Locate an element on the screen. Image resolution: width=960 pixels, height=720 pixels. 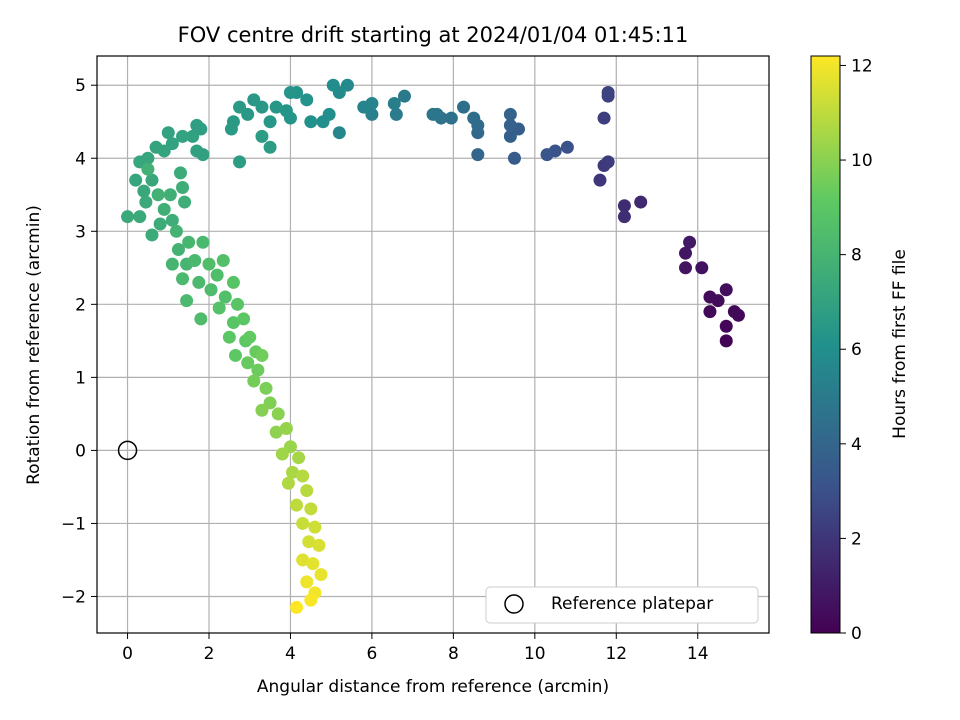
colorbar-tick-label: 10 is located at coordinates (862, 161).